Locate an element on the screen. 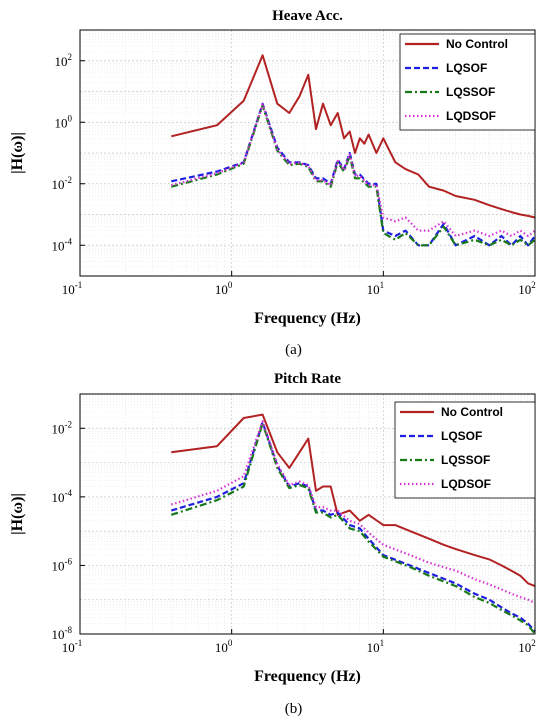 The image size is (550, 722). y-tick-label: 10⁰ is located at coordinates (64, 121).